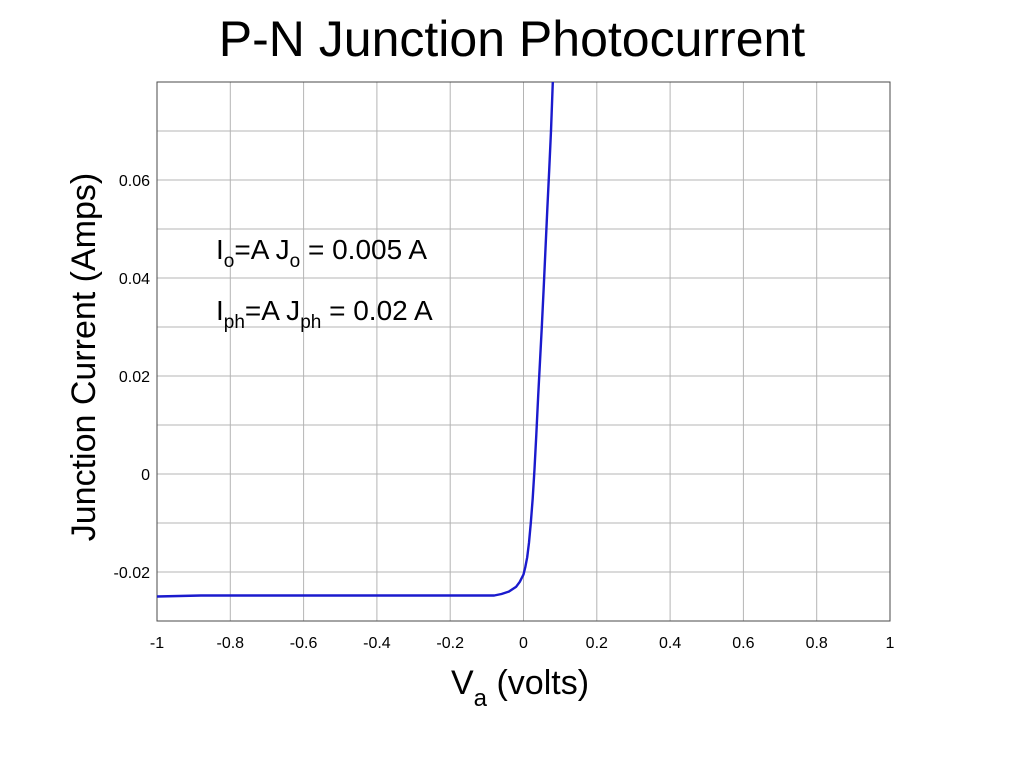  Describe the element at coordinates (157, 643) in the screenshot. I see `x-tick-label-0: -1` at that location.